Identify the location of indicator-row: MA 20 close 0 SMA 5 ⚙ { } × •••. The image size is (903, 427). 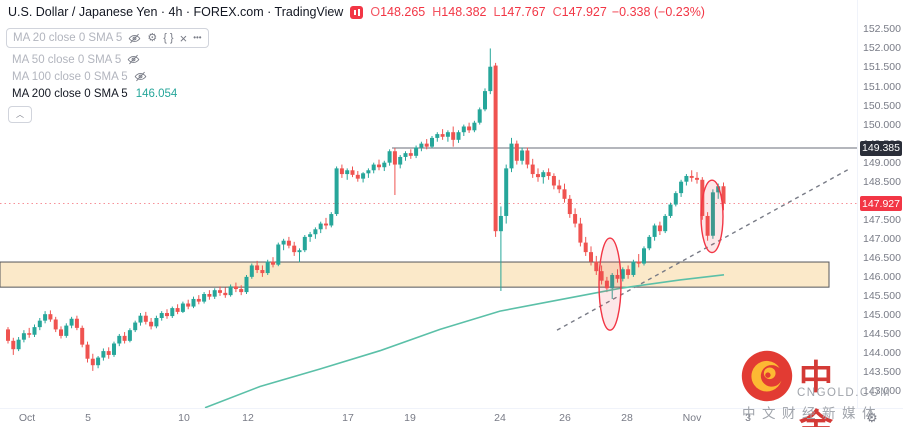
(107, 38).